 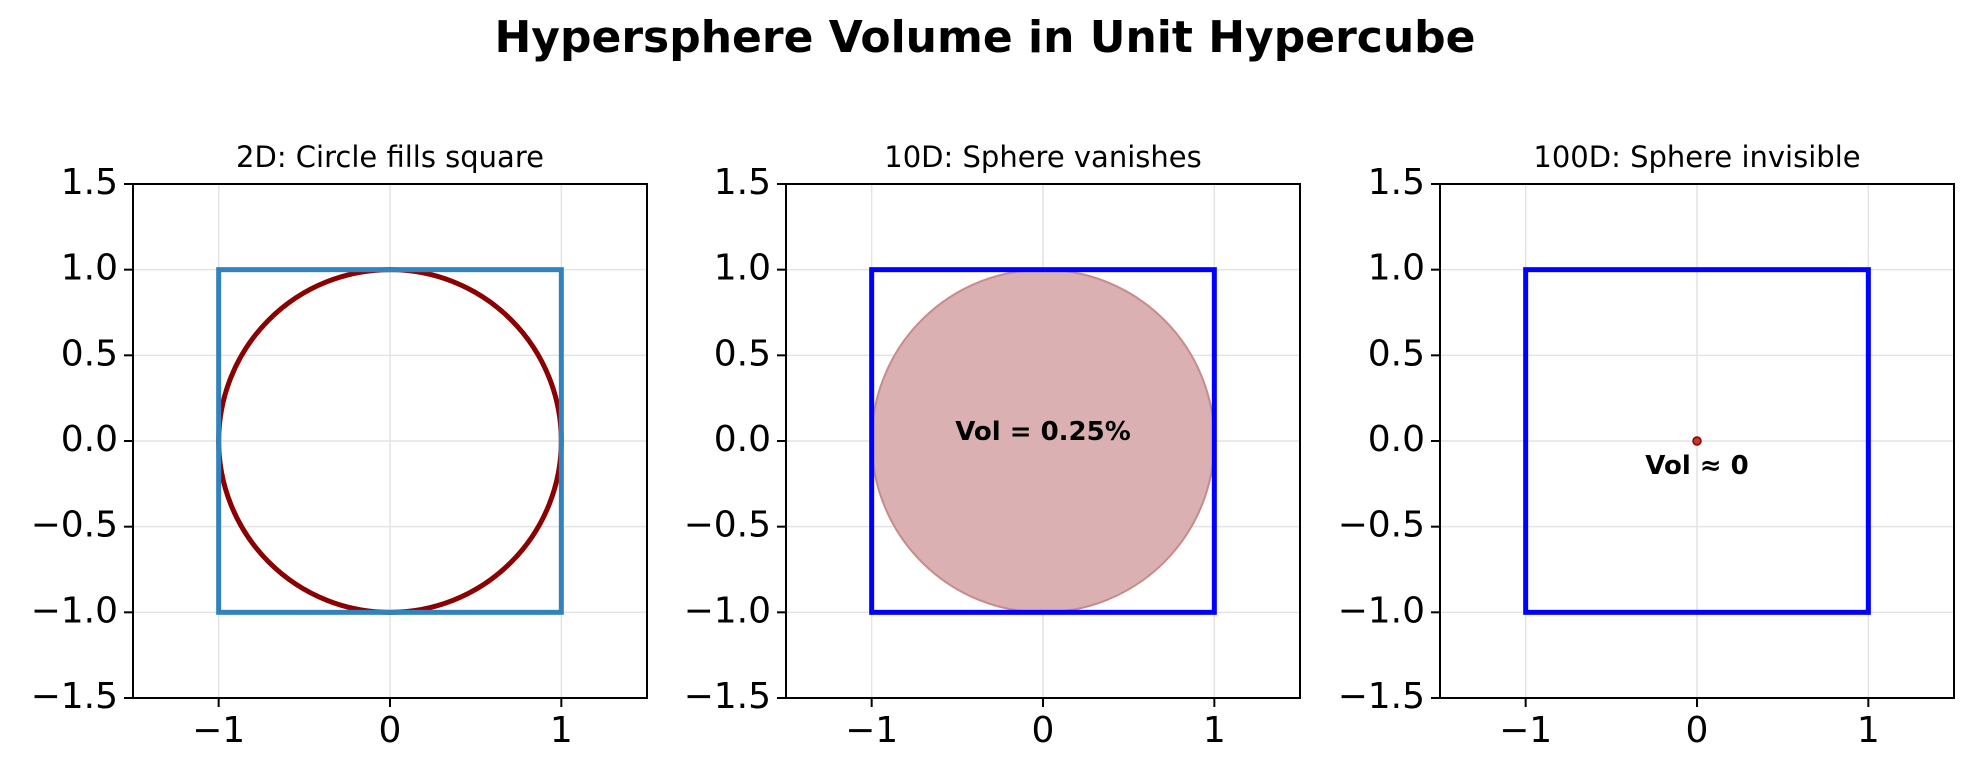 I want to click on figure-title: Hypersphere Volume in Unit Hypercube, so click(x=984, y=37).